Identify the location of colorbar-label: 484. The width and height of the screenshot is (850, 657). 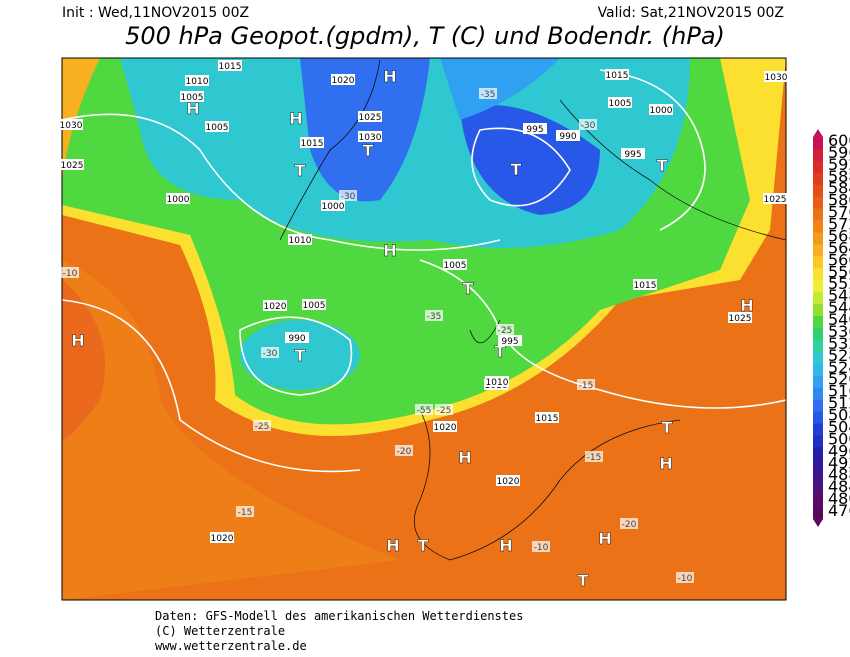
(839, 486).